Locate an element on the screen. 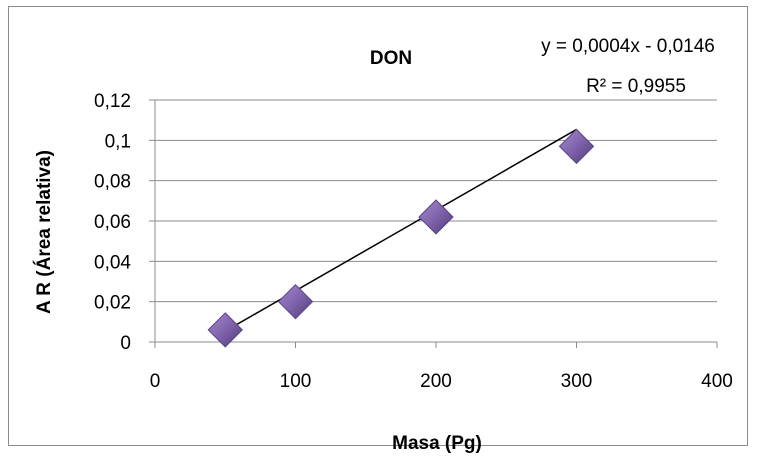  trendline-equation: y = 0,0004x - 0,0146 is located at coordinates (628, 46).